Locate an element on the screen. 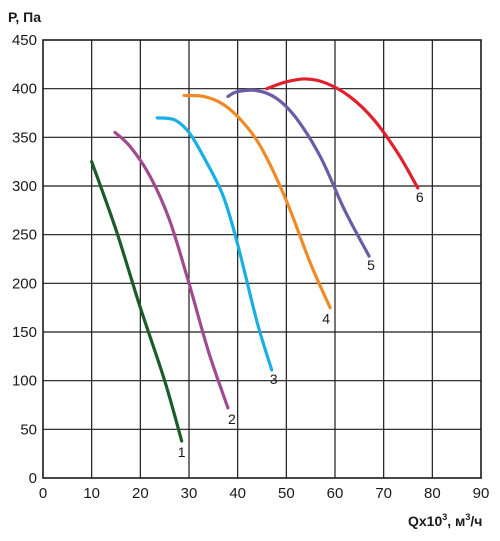 This screenshot has height=541, width=500. curve-label-3: 3 is located at coordinates (274, 379).